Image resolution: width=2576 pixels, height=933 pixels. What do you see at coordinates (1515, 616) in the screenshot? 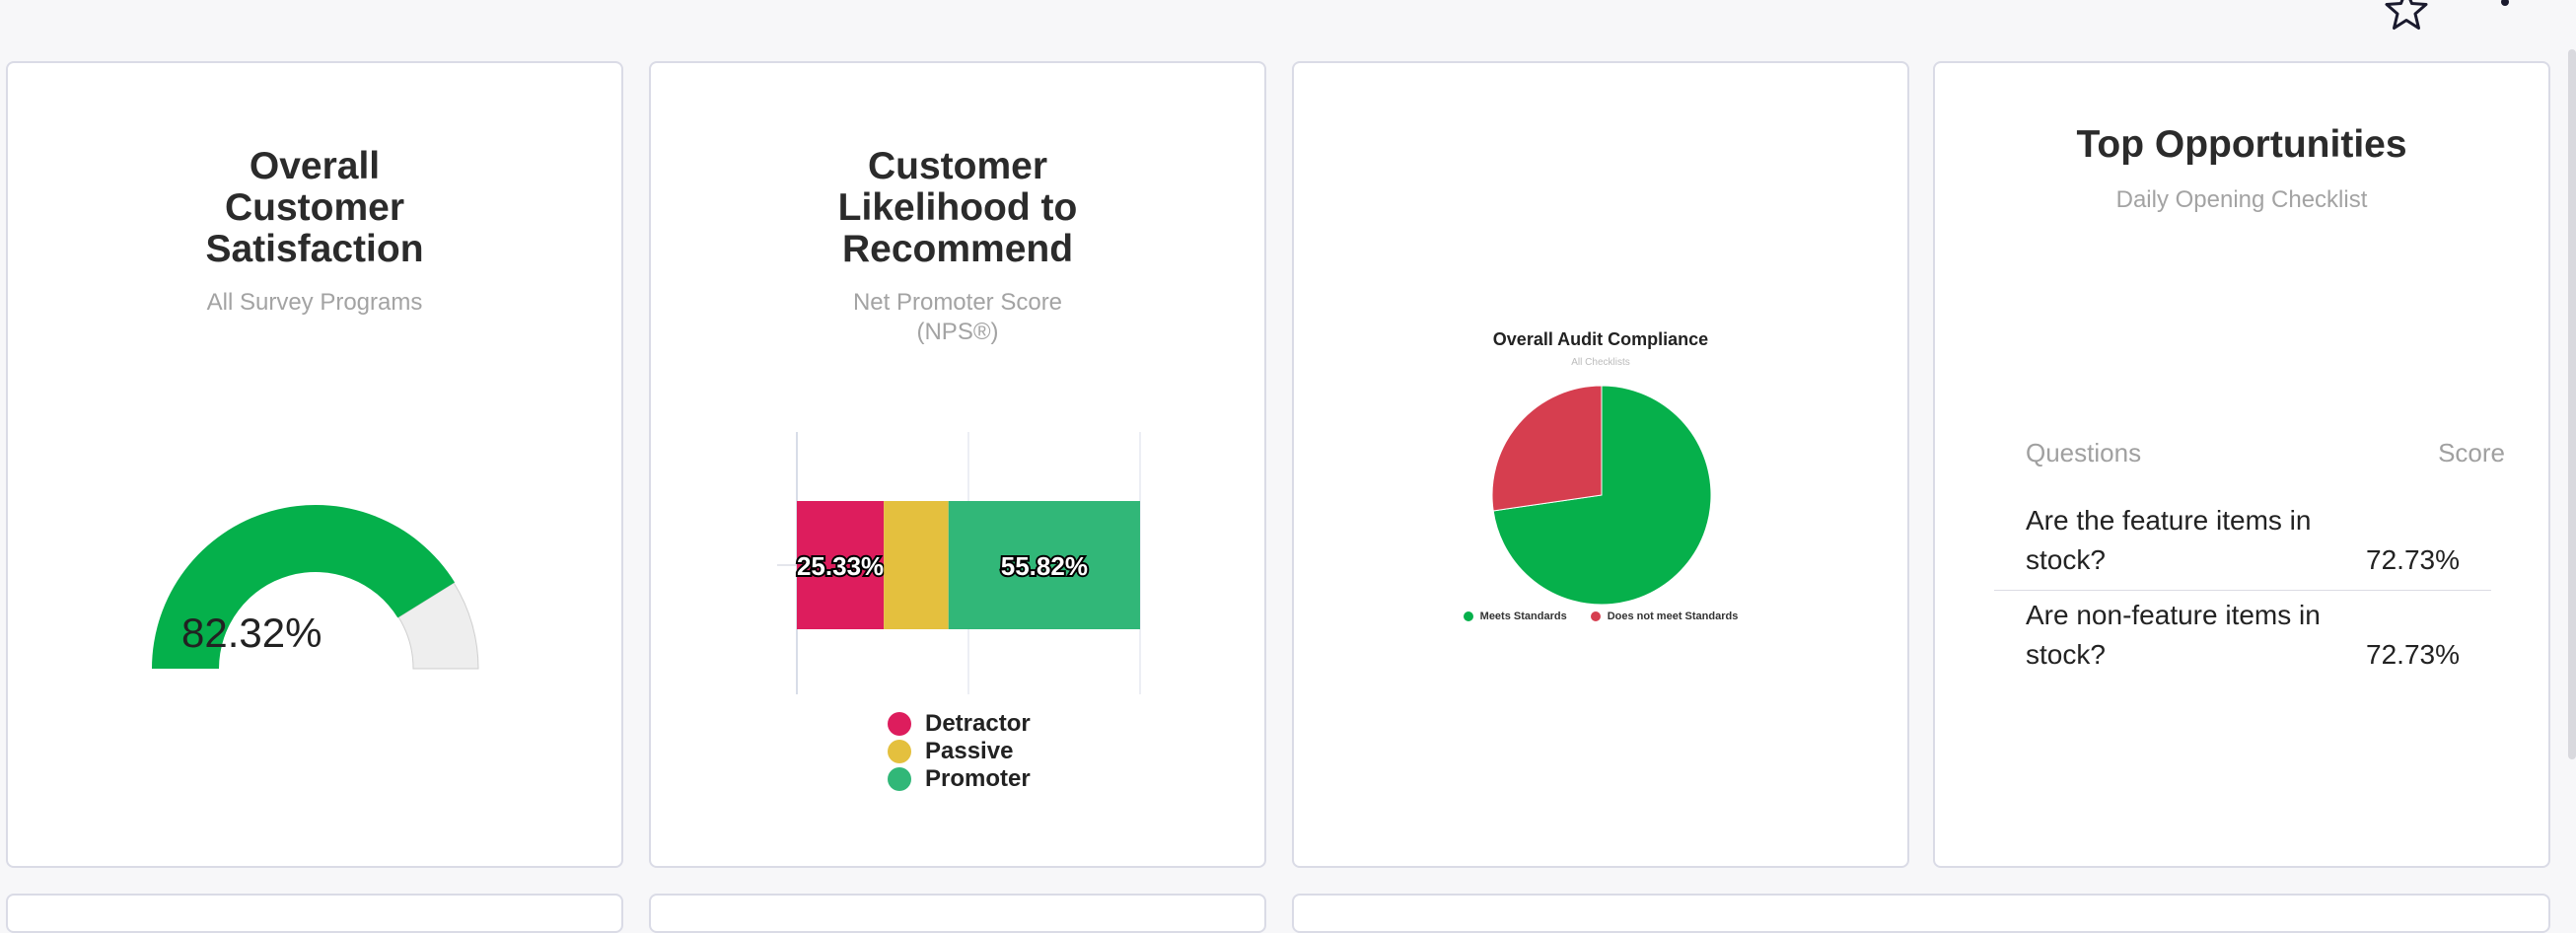
I see `legend-item-meets: Meets Standards` at bounding box center [1515, 616].